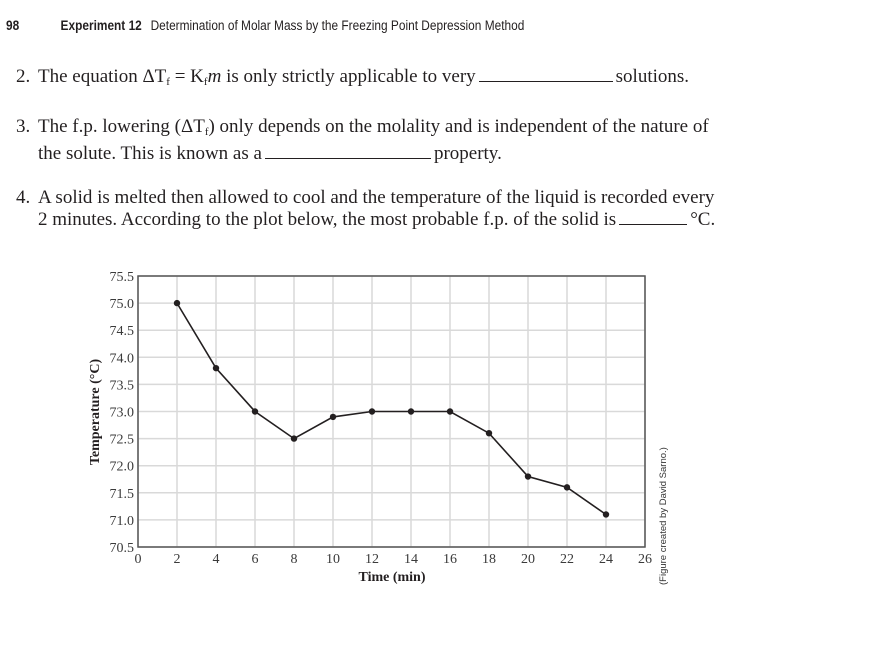 This screenshot has height=656, width=878. What do you see at coordinates (122, 467) in the screenshot?
I see `y-tick-label: 72.0` at bounding box center [122, 467].